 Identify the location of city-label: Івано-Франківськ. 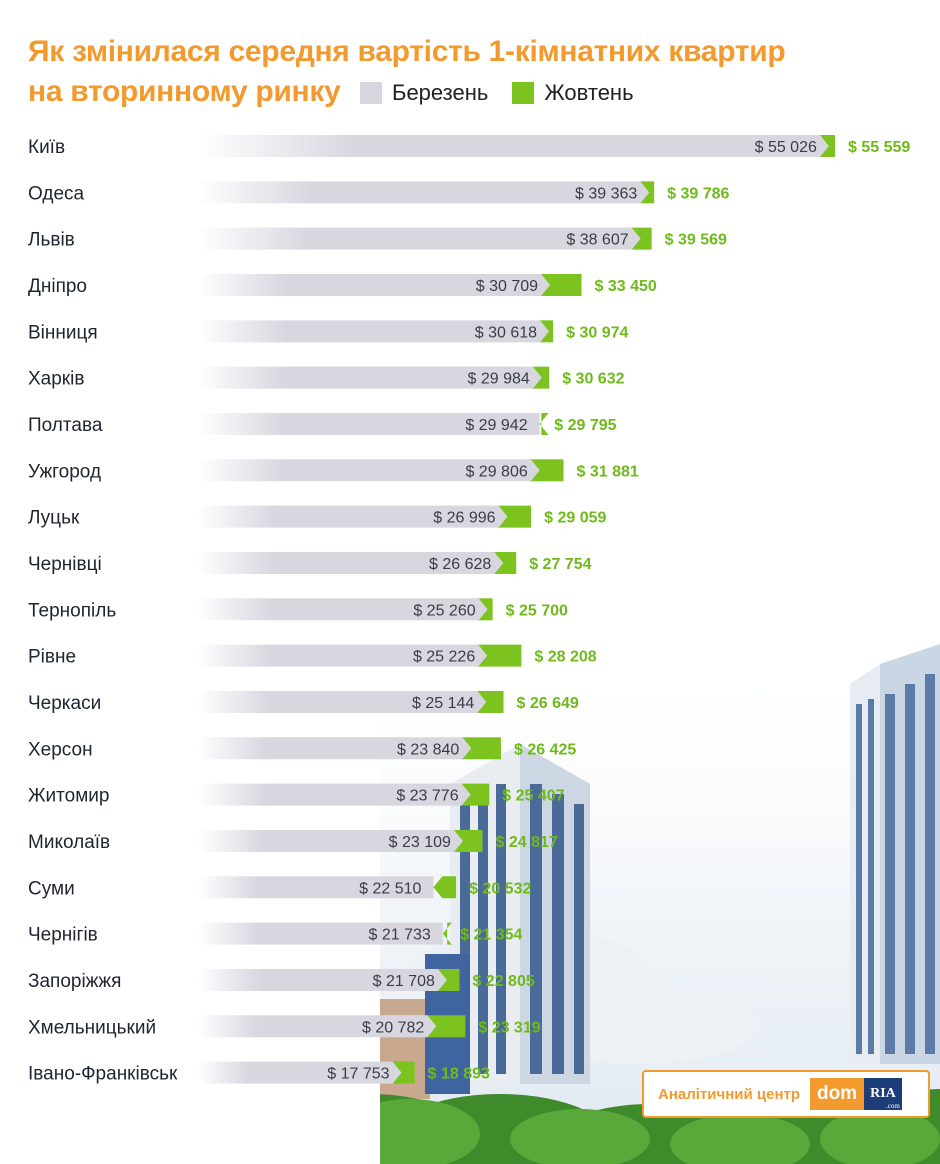
(103, 1074).